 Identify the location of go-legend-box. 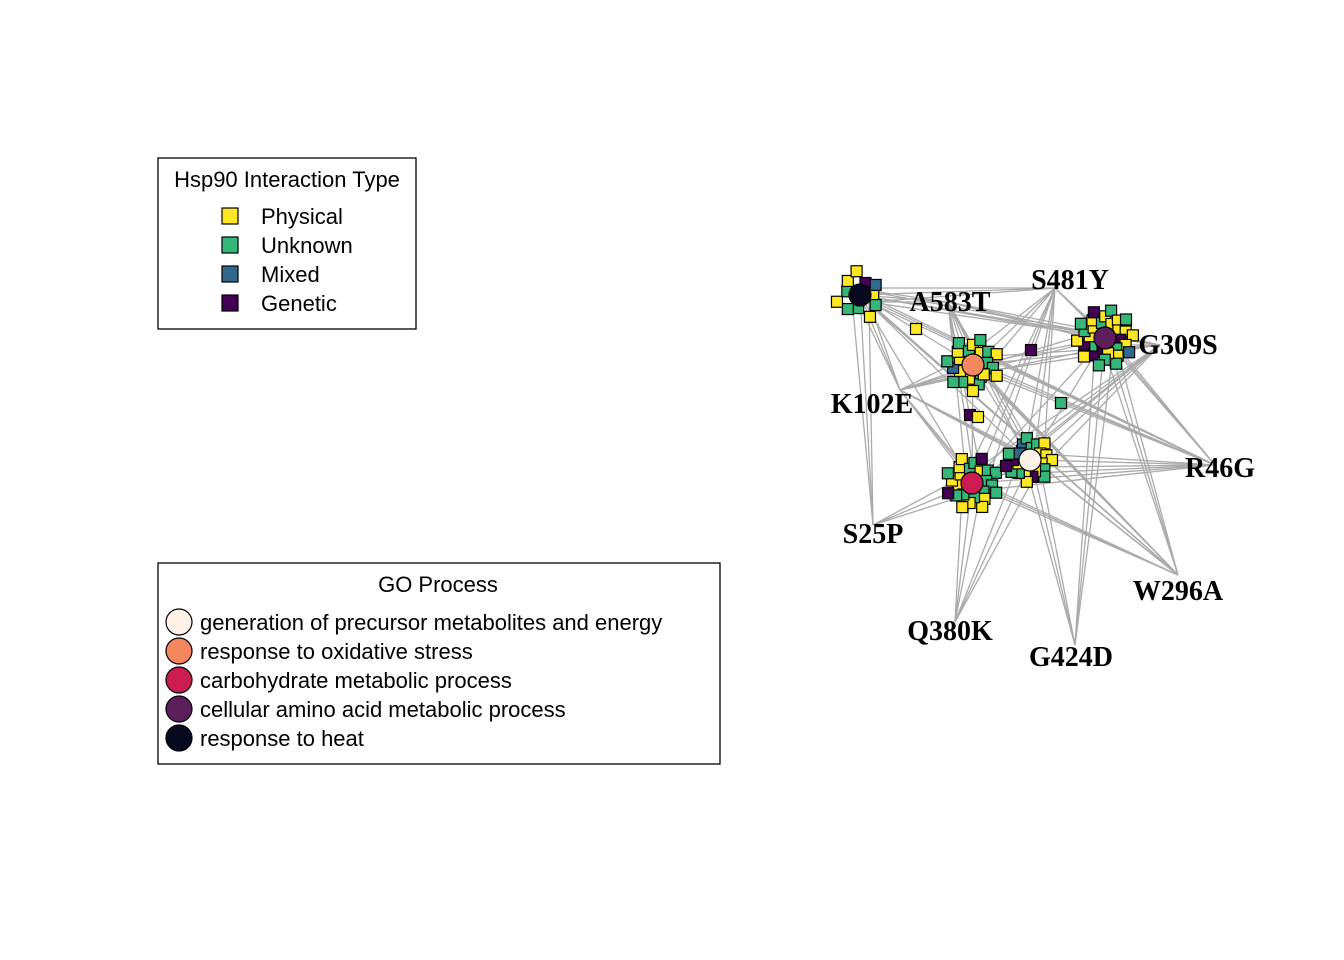
(439, 663).